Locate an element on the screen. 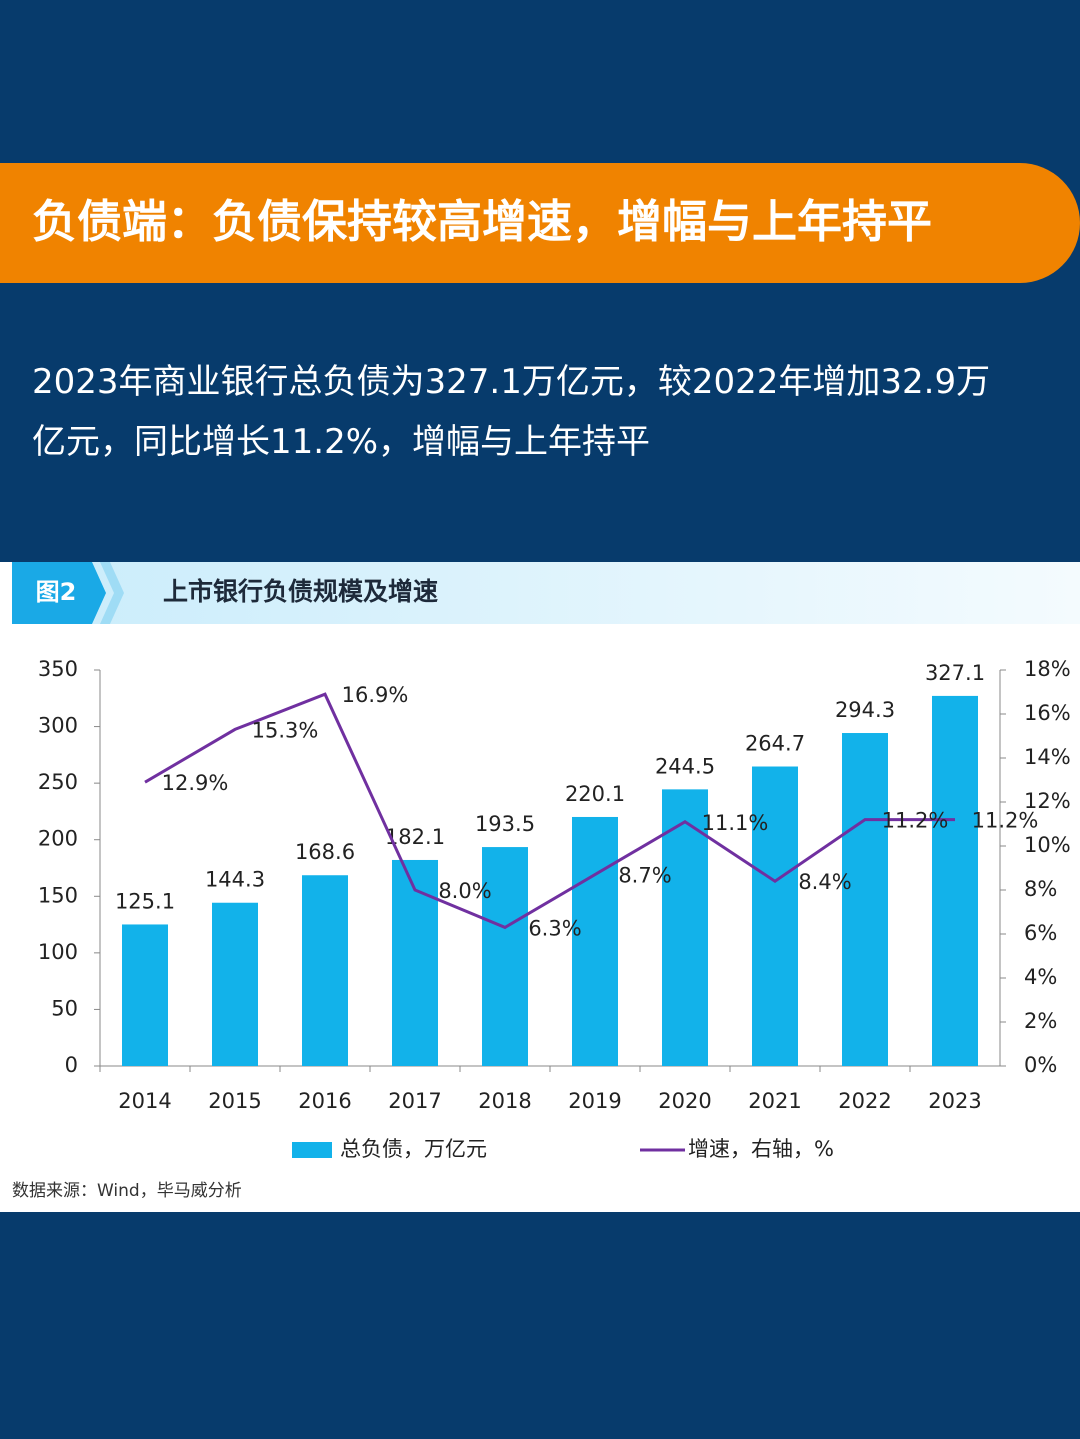 The height and width of the screenshot is (1439, 1080). figure-tag is located at coordinates (59, 593).